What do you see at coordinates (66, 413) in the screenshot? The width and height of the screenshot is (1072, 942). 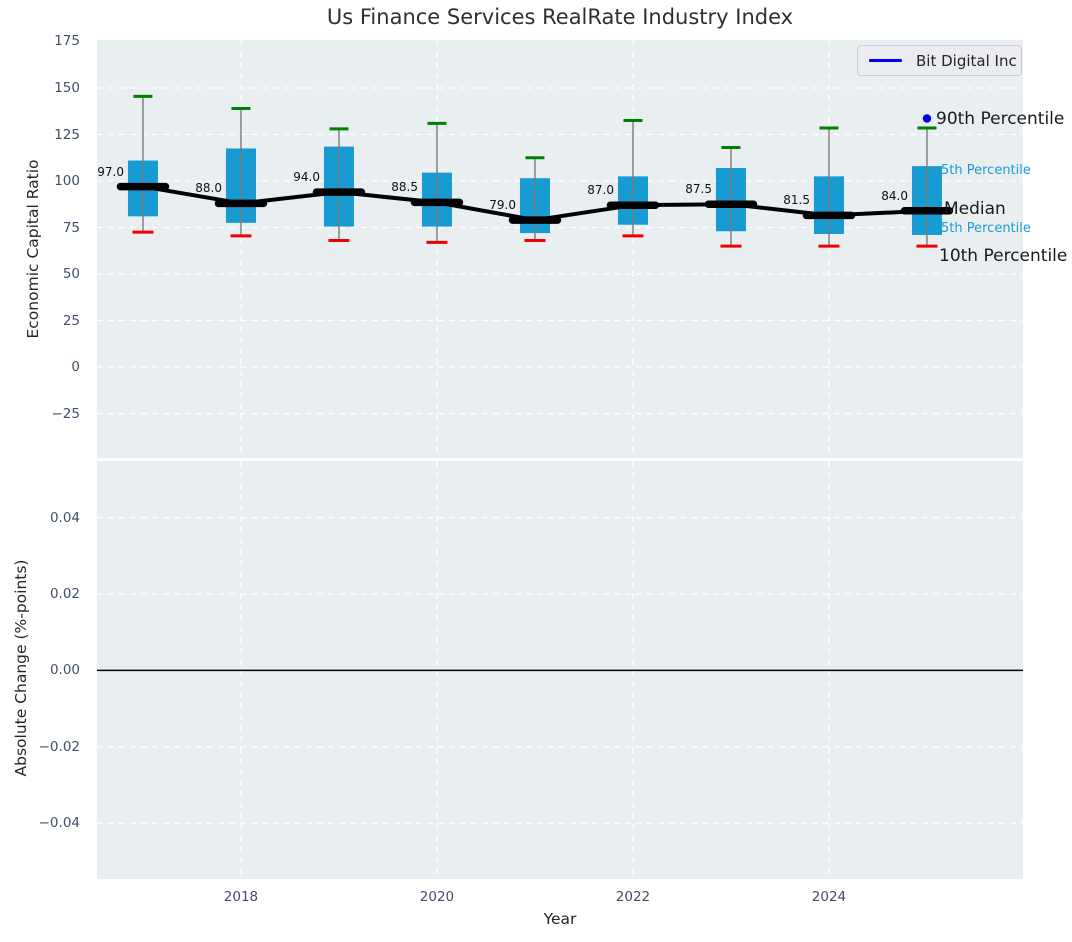 I see `ytick-label-top: −25` at bounding box center [66, 413].